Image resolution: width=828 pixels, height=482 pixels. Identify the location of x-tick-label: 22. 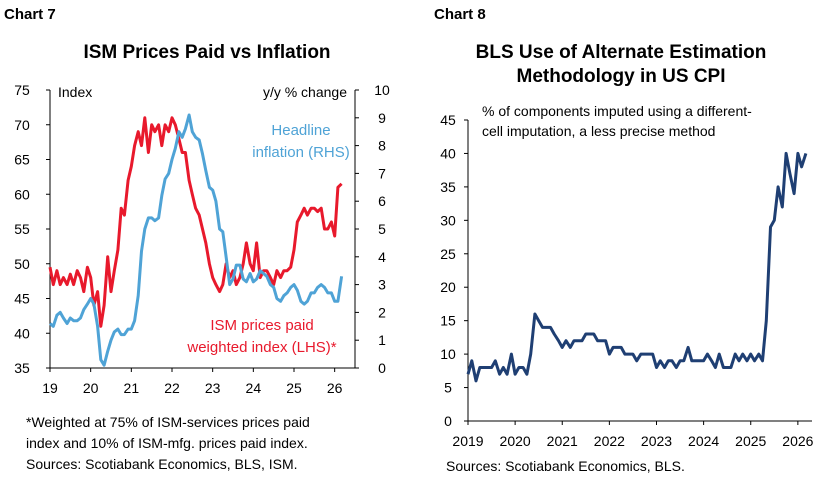
(172, 388).